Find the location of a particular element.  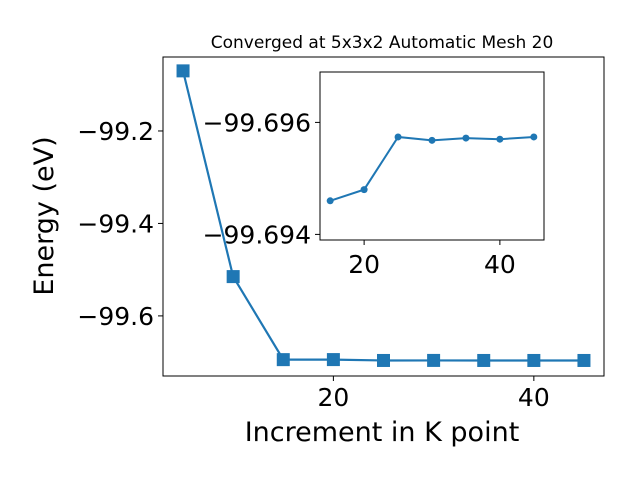

inset-y-tick-label: −99.694 is located at coordinates (257, 234).